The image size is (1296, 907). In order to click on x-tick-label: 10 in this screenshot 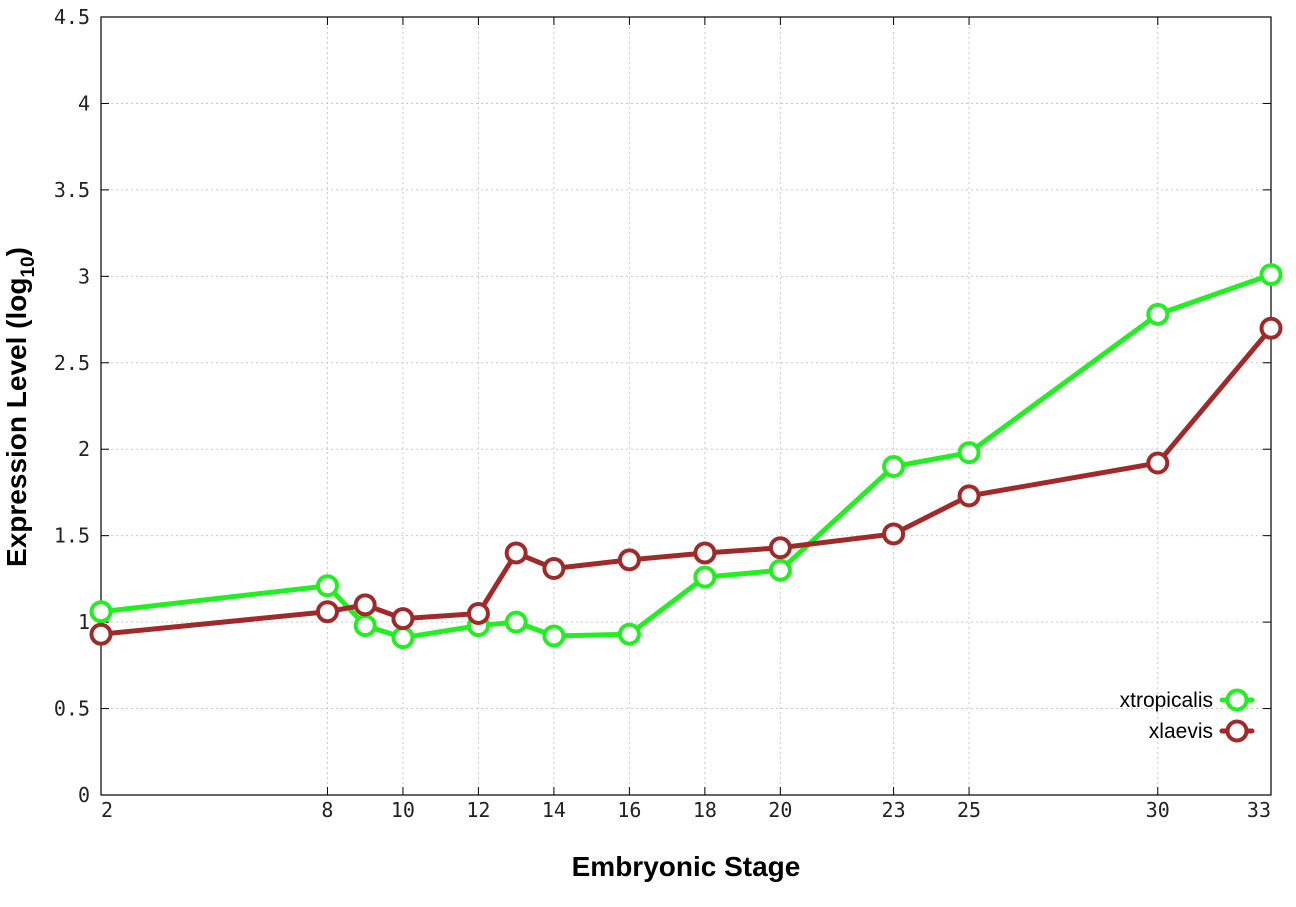, I will do `click(403, 810)`.